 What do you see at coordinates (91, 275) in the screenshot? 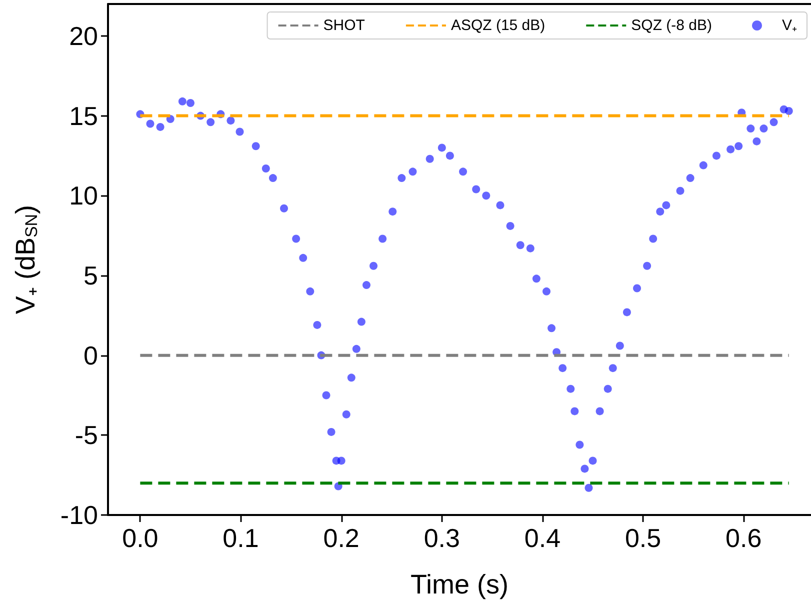
I see `y-tick-label: 5` at bounding box center [91, 275].